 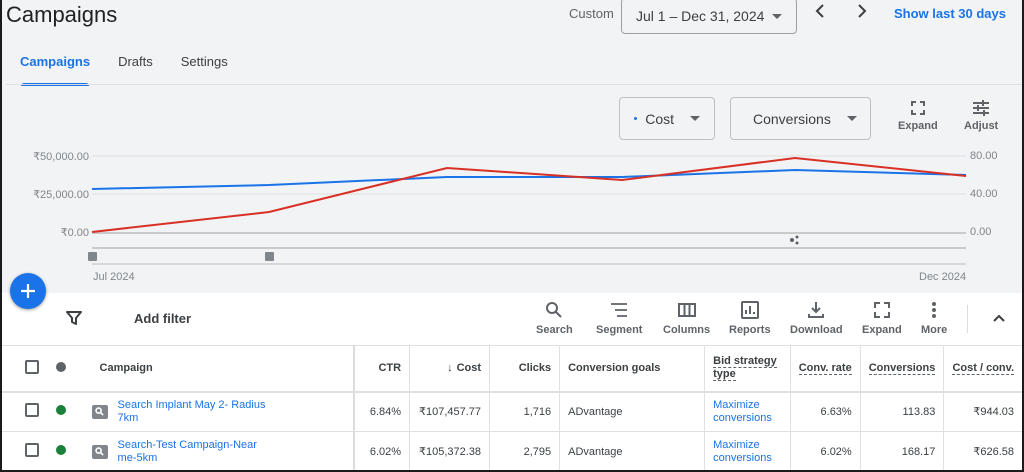 I want to click on conversions-cell: 113.83, so click(x=901, y=411).